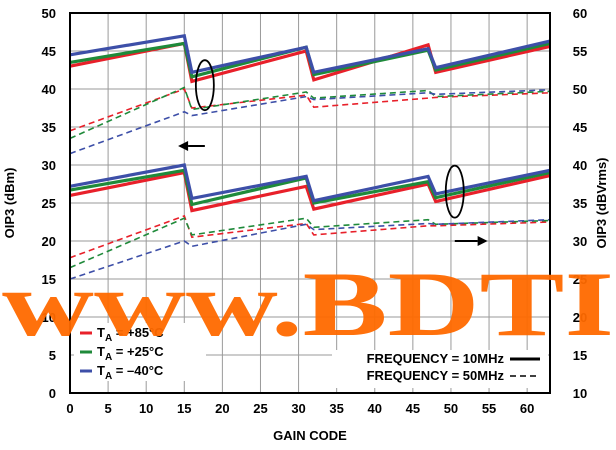  What do you see at coordinates (49, 51) in the screenshot?
I see `left-y-tick-label: 45` at bounding box center [49, 51].